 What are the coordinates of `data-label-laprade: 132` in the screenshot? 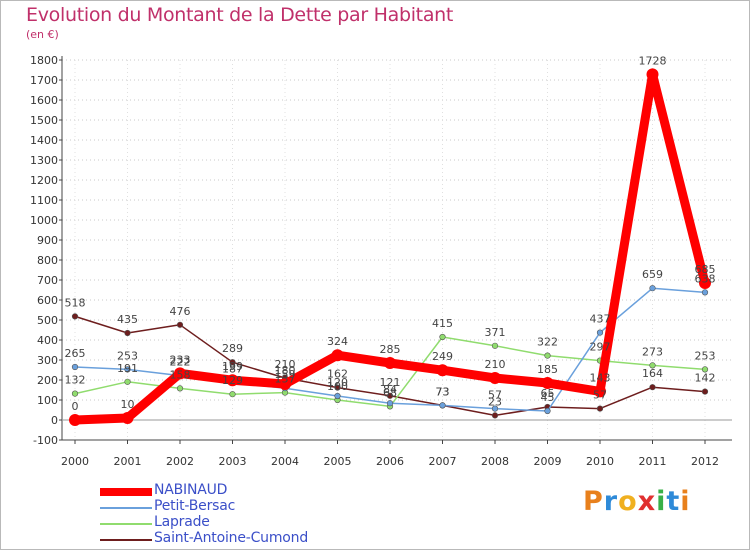 It's located at (75, 380).